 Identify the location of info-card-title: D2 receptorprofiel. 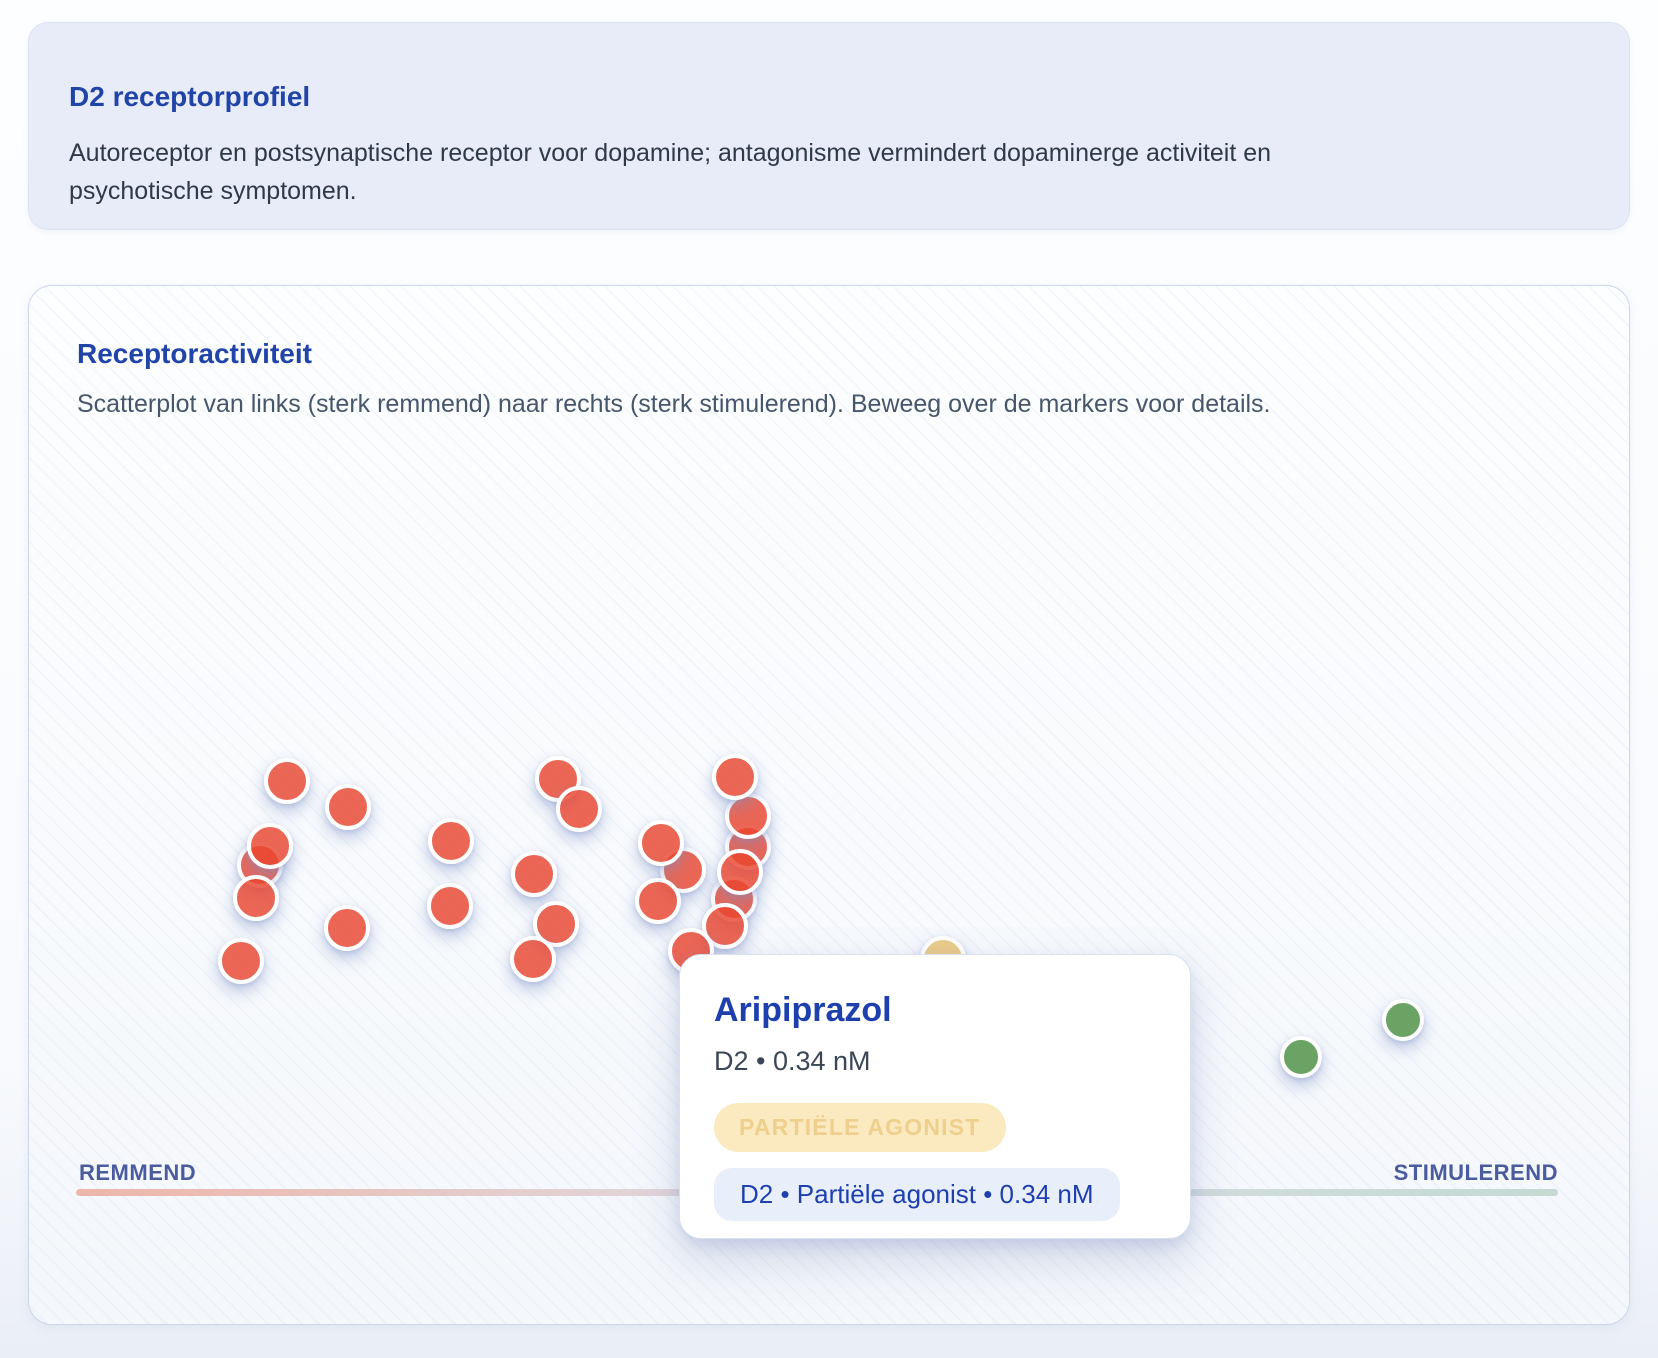
(190, 96).